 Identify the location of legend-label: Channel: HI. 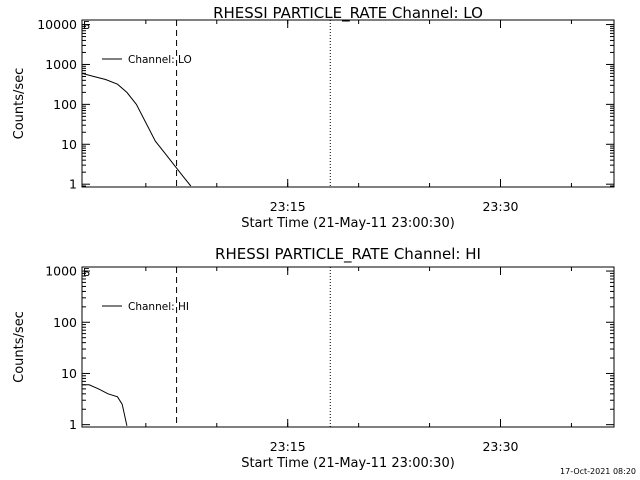
(158, 307).